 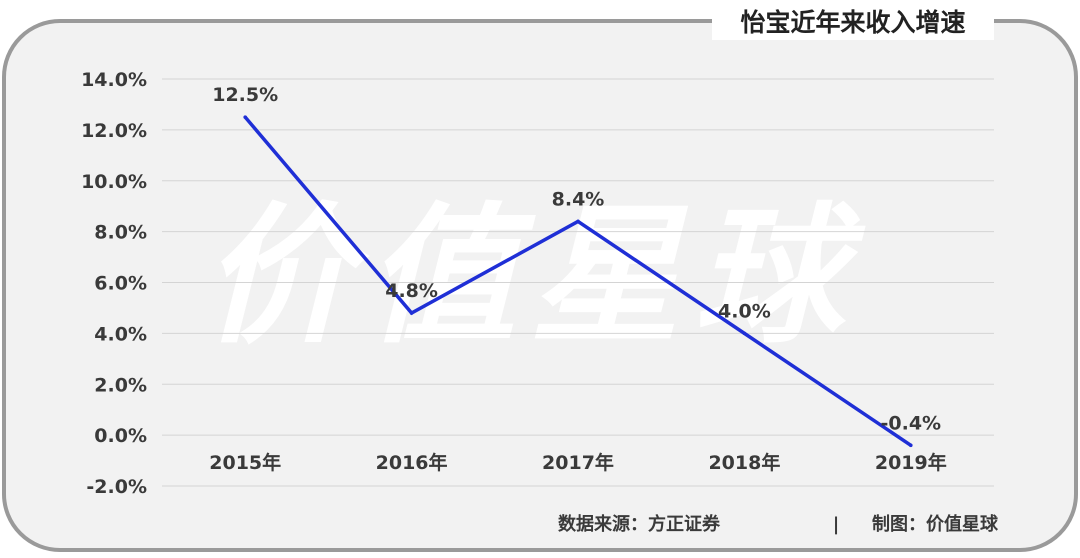 I want to click on x-axis-ticks: 2015年 2016年 2017年 2018年 2019年, so click(x=577, y=462).